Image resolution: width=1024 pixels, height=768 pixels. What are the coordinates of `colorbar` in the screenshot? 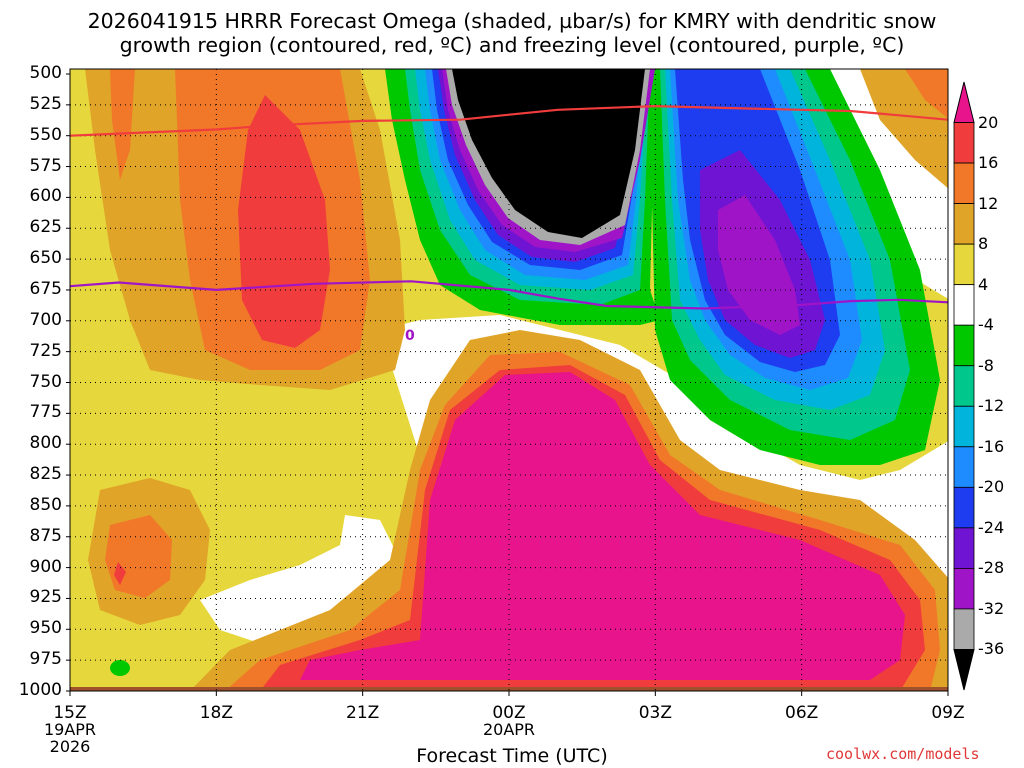 It's located at (964, 386).